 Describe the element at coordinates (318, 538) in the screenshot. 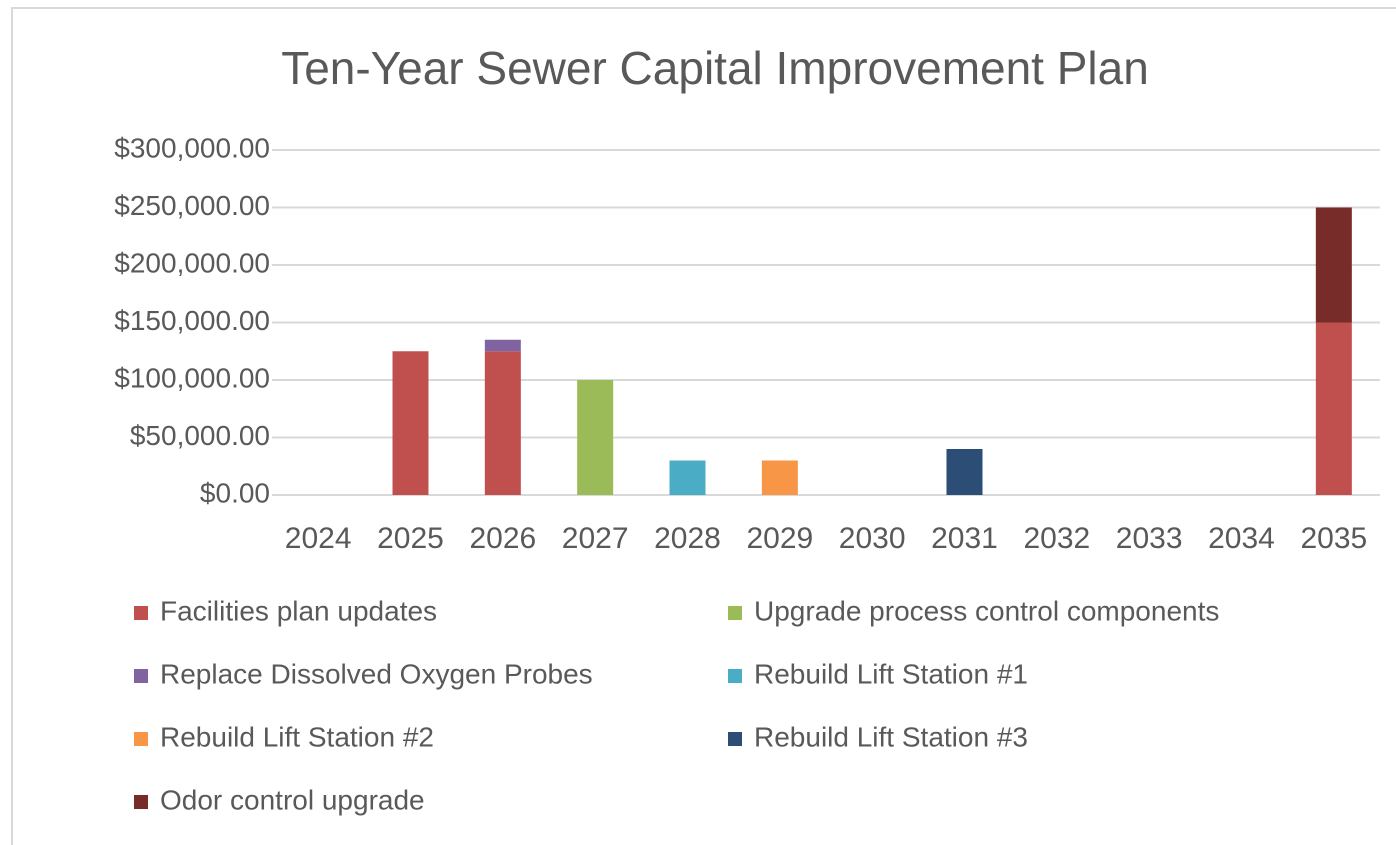

I see `x-tick-label: 2024` at that location.